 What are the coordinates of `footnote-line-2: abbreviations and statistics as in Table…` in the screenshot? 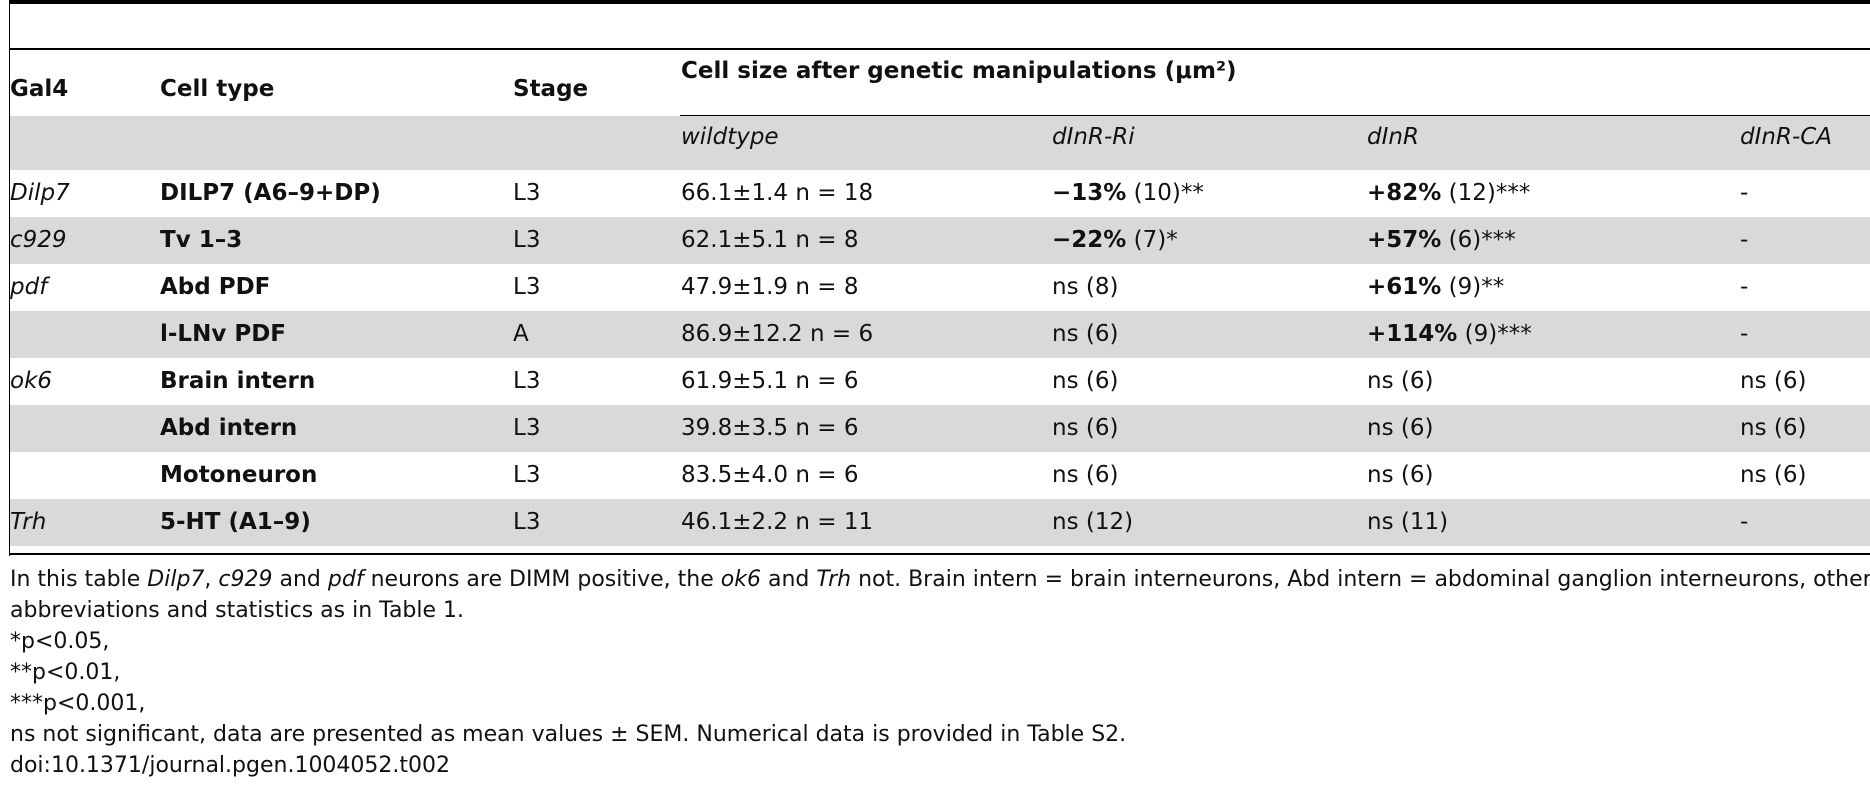 It's located at (237, 610).